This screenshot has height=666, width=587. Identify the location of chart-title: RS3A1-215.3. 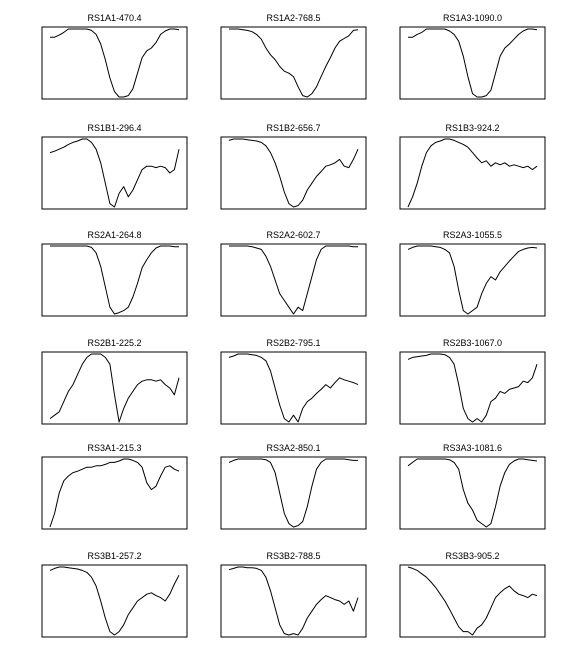
(114, 448).